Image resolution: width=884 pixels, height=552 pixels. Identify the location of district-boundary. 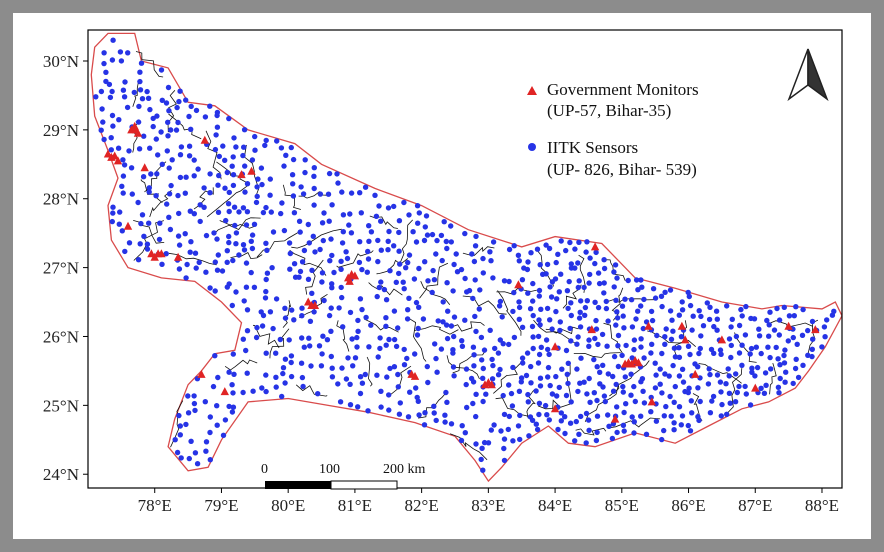
(467, 326).